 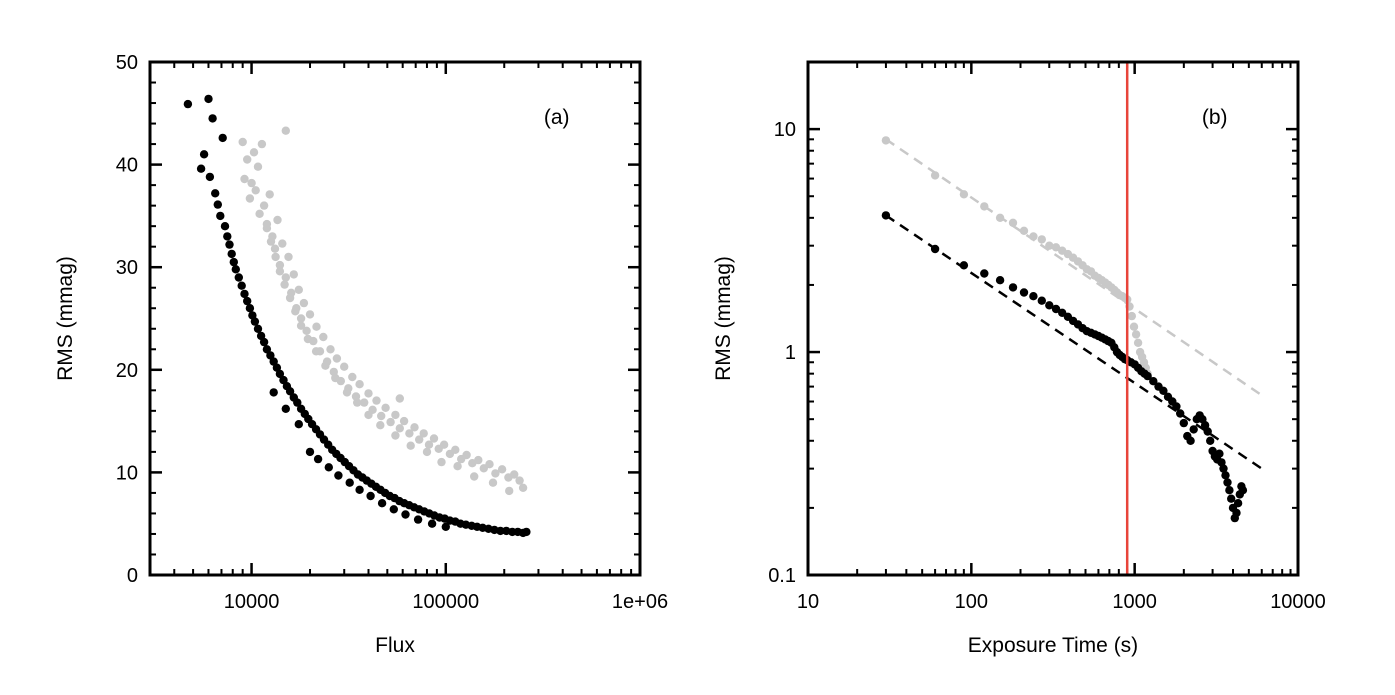 I want to click on panel-label: (a), so click(x=557, y=117).